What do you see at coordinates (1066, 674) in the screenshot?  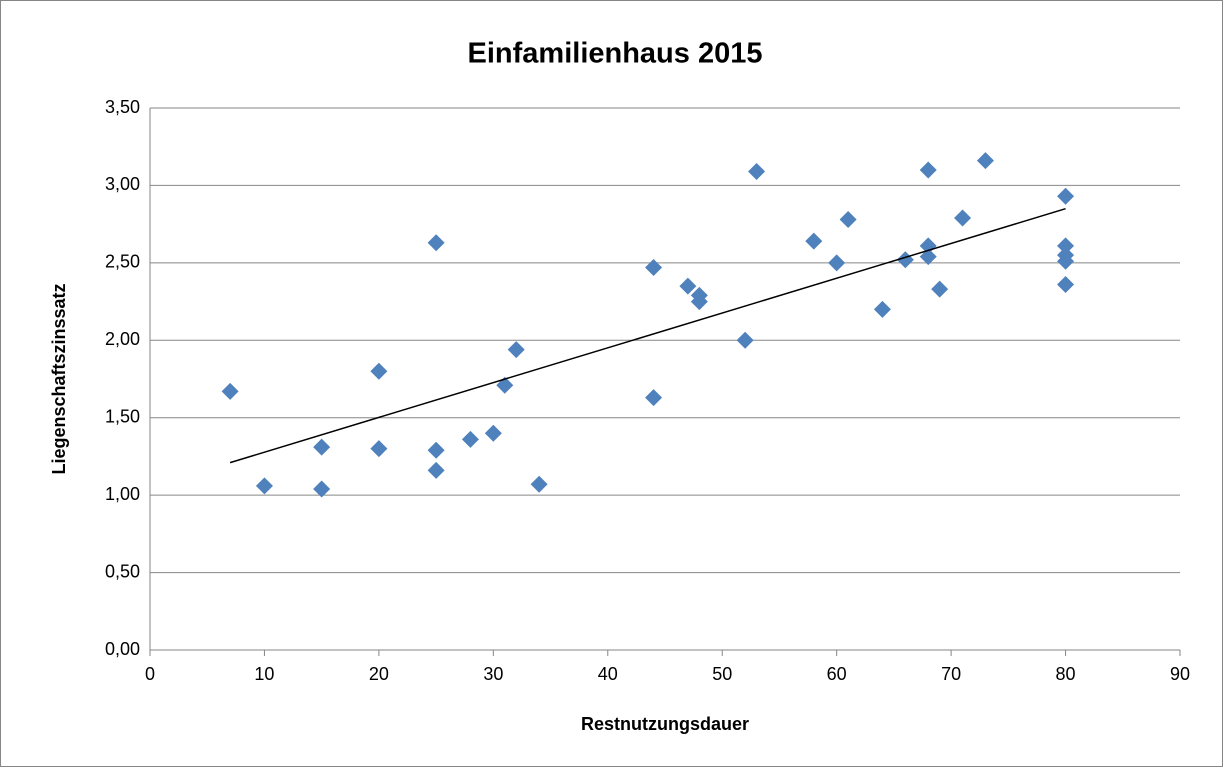 I see `x-tick-label: 80` at bounding box center [1066, 674].